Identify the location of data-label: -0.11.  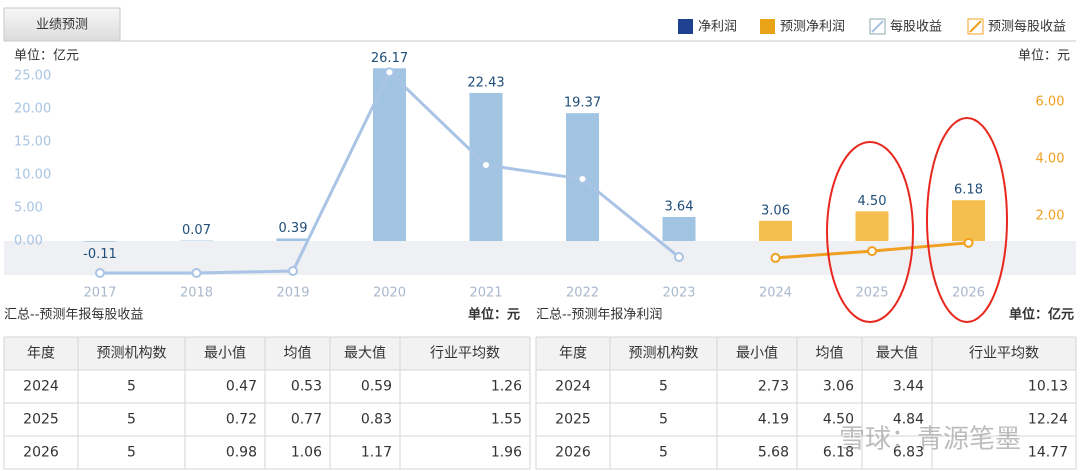
(100, 254).